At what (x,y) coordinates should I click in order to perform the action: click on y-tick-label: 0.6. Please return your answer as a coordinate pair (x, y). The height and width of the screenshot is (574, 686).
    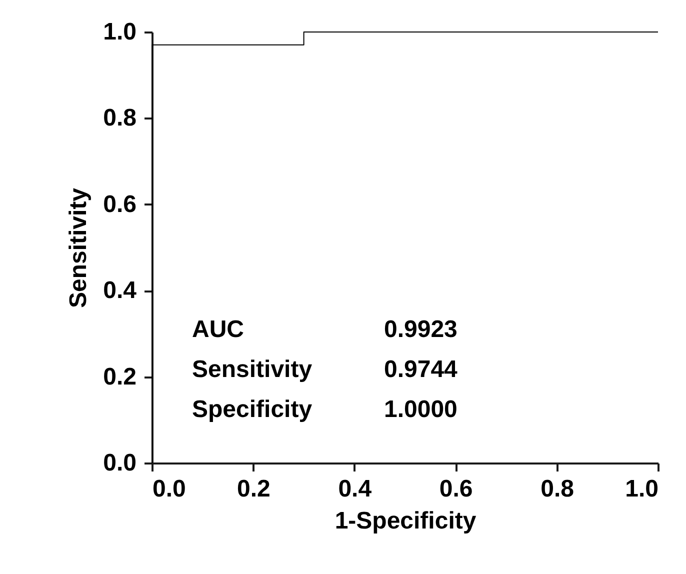
    Looking at the image, I should click on (119, 204).